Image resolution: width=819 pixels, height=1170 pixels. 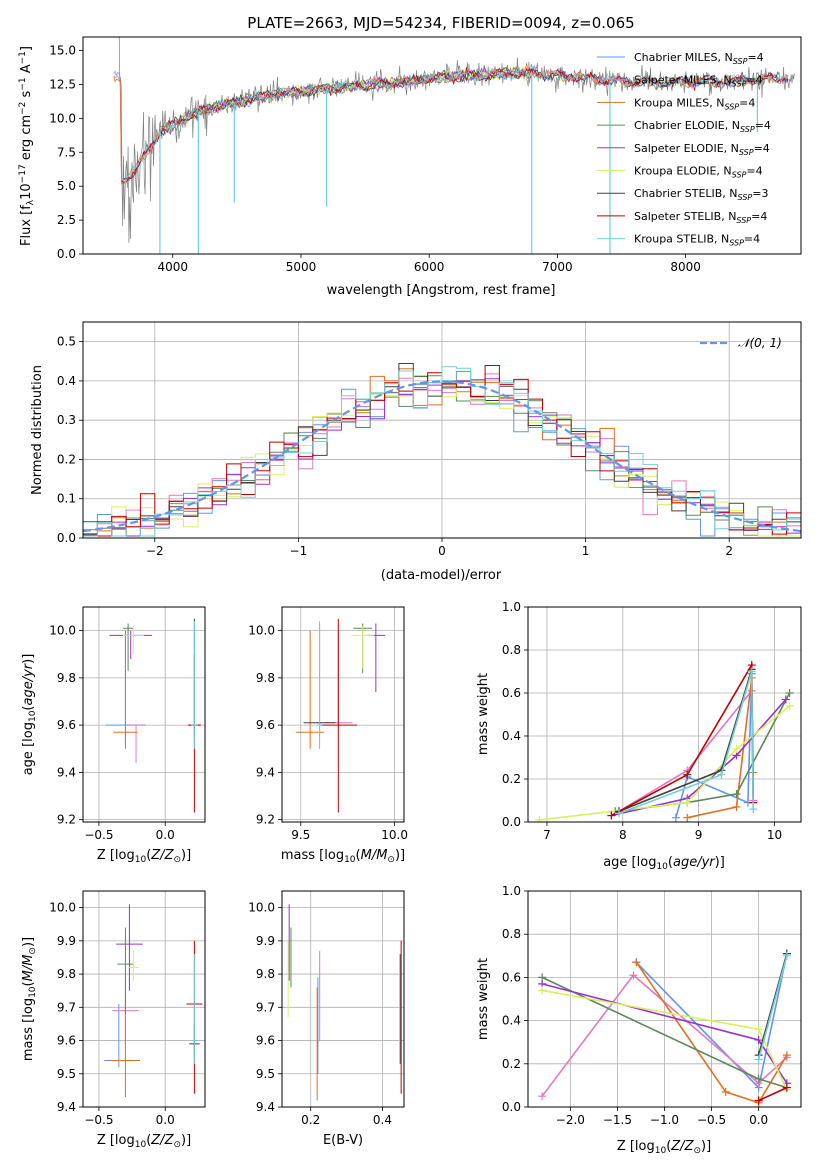 What do you see at coordinates (29, 999) in the screenshot?
I see `ylabel: mass [log10(M/M⊙)]` at bounding box center [29, 999].